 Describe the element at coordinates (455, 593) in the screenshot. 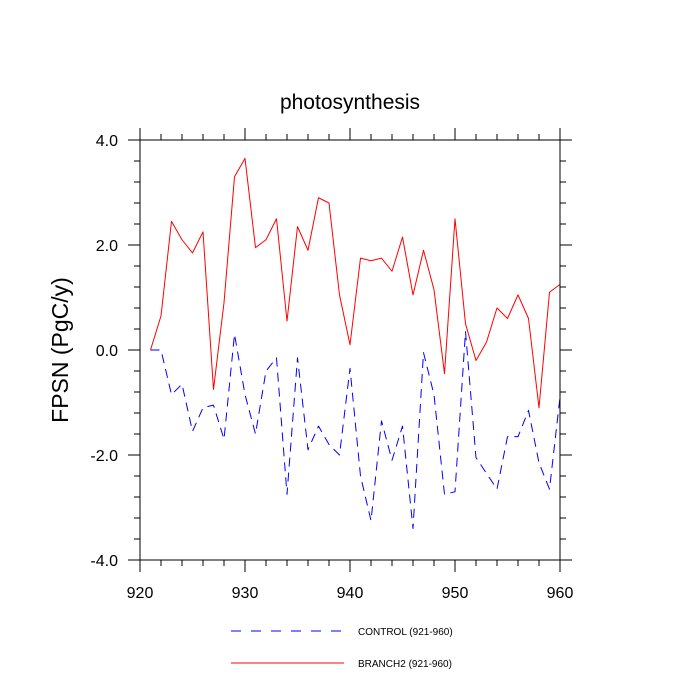

I see `x-tick-label: 950` at that location.